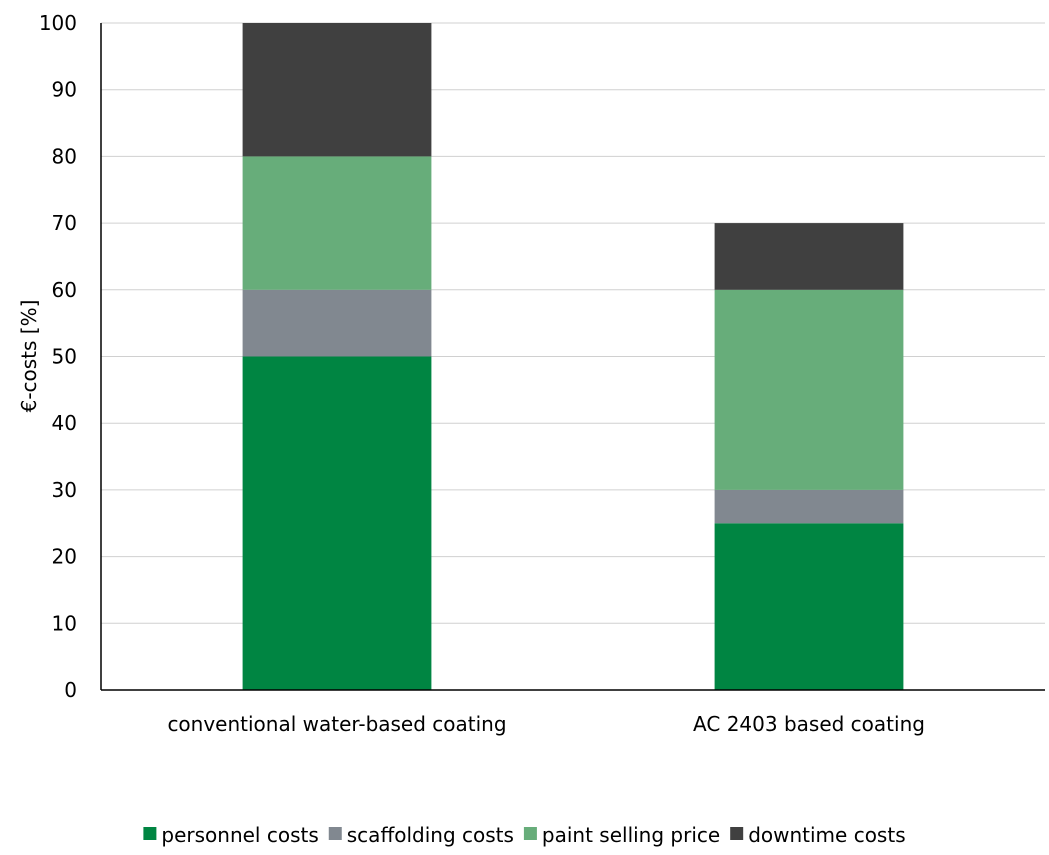 Image resolution: width=1049 pixels, height=855 pixels. What do you see at coordinates (64, 290) in the screenshot?
I see `y-tick-label: 60` at bounding box center [64, 290].